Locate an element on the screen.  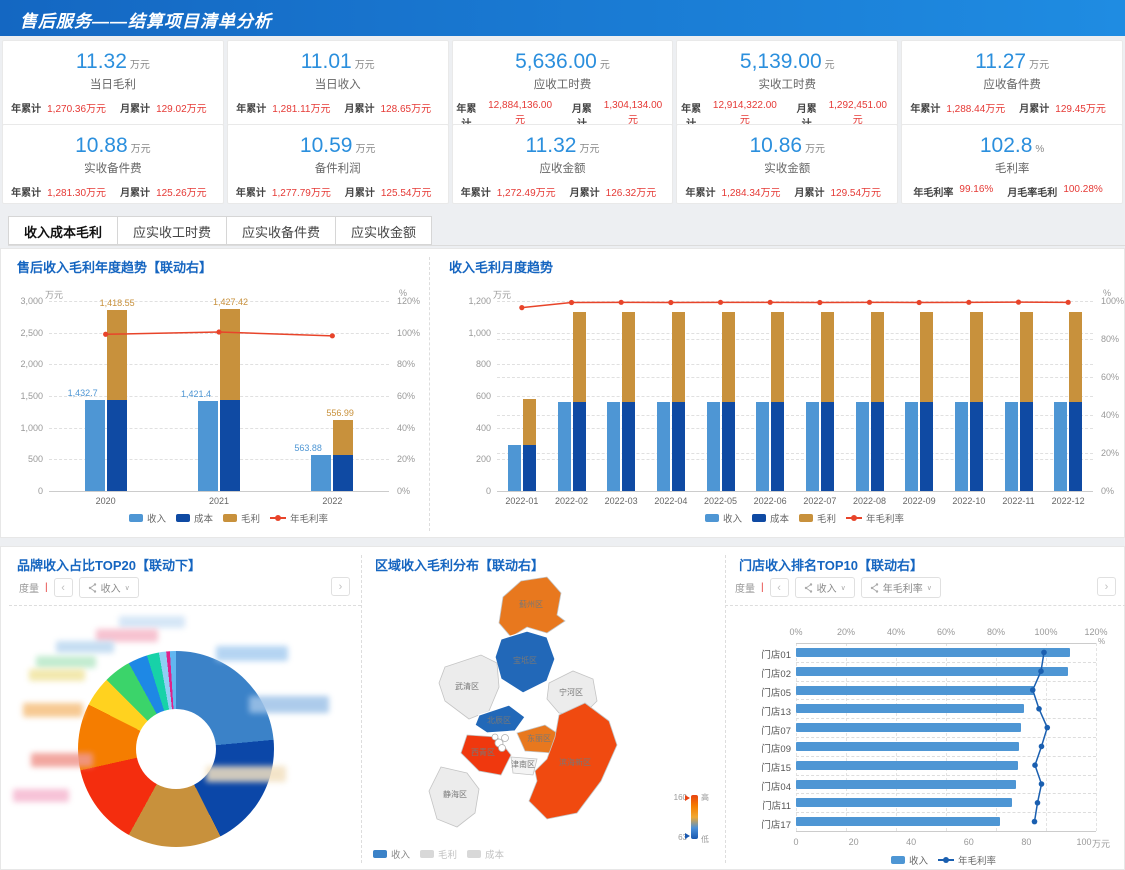
bar-income-门店07 is located at coordinates (908, 728).